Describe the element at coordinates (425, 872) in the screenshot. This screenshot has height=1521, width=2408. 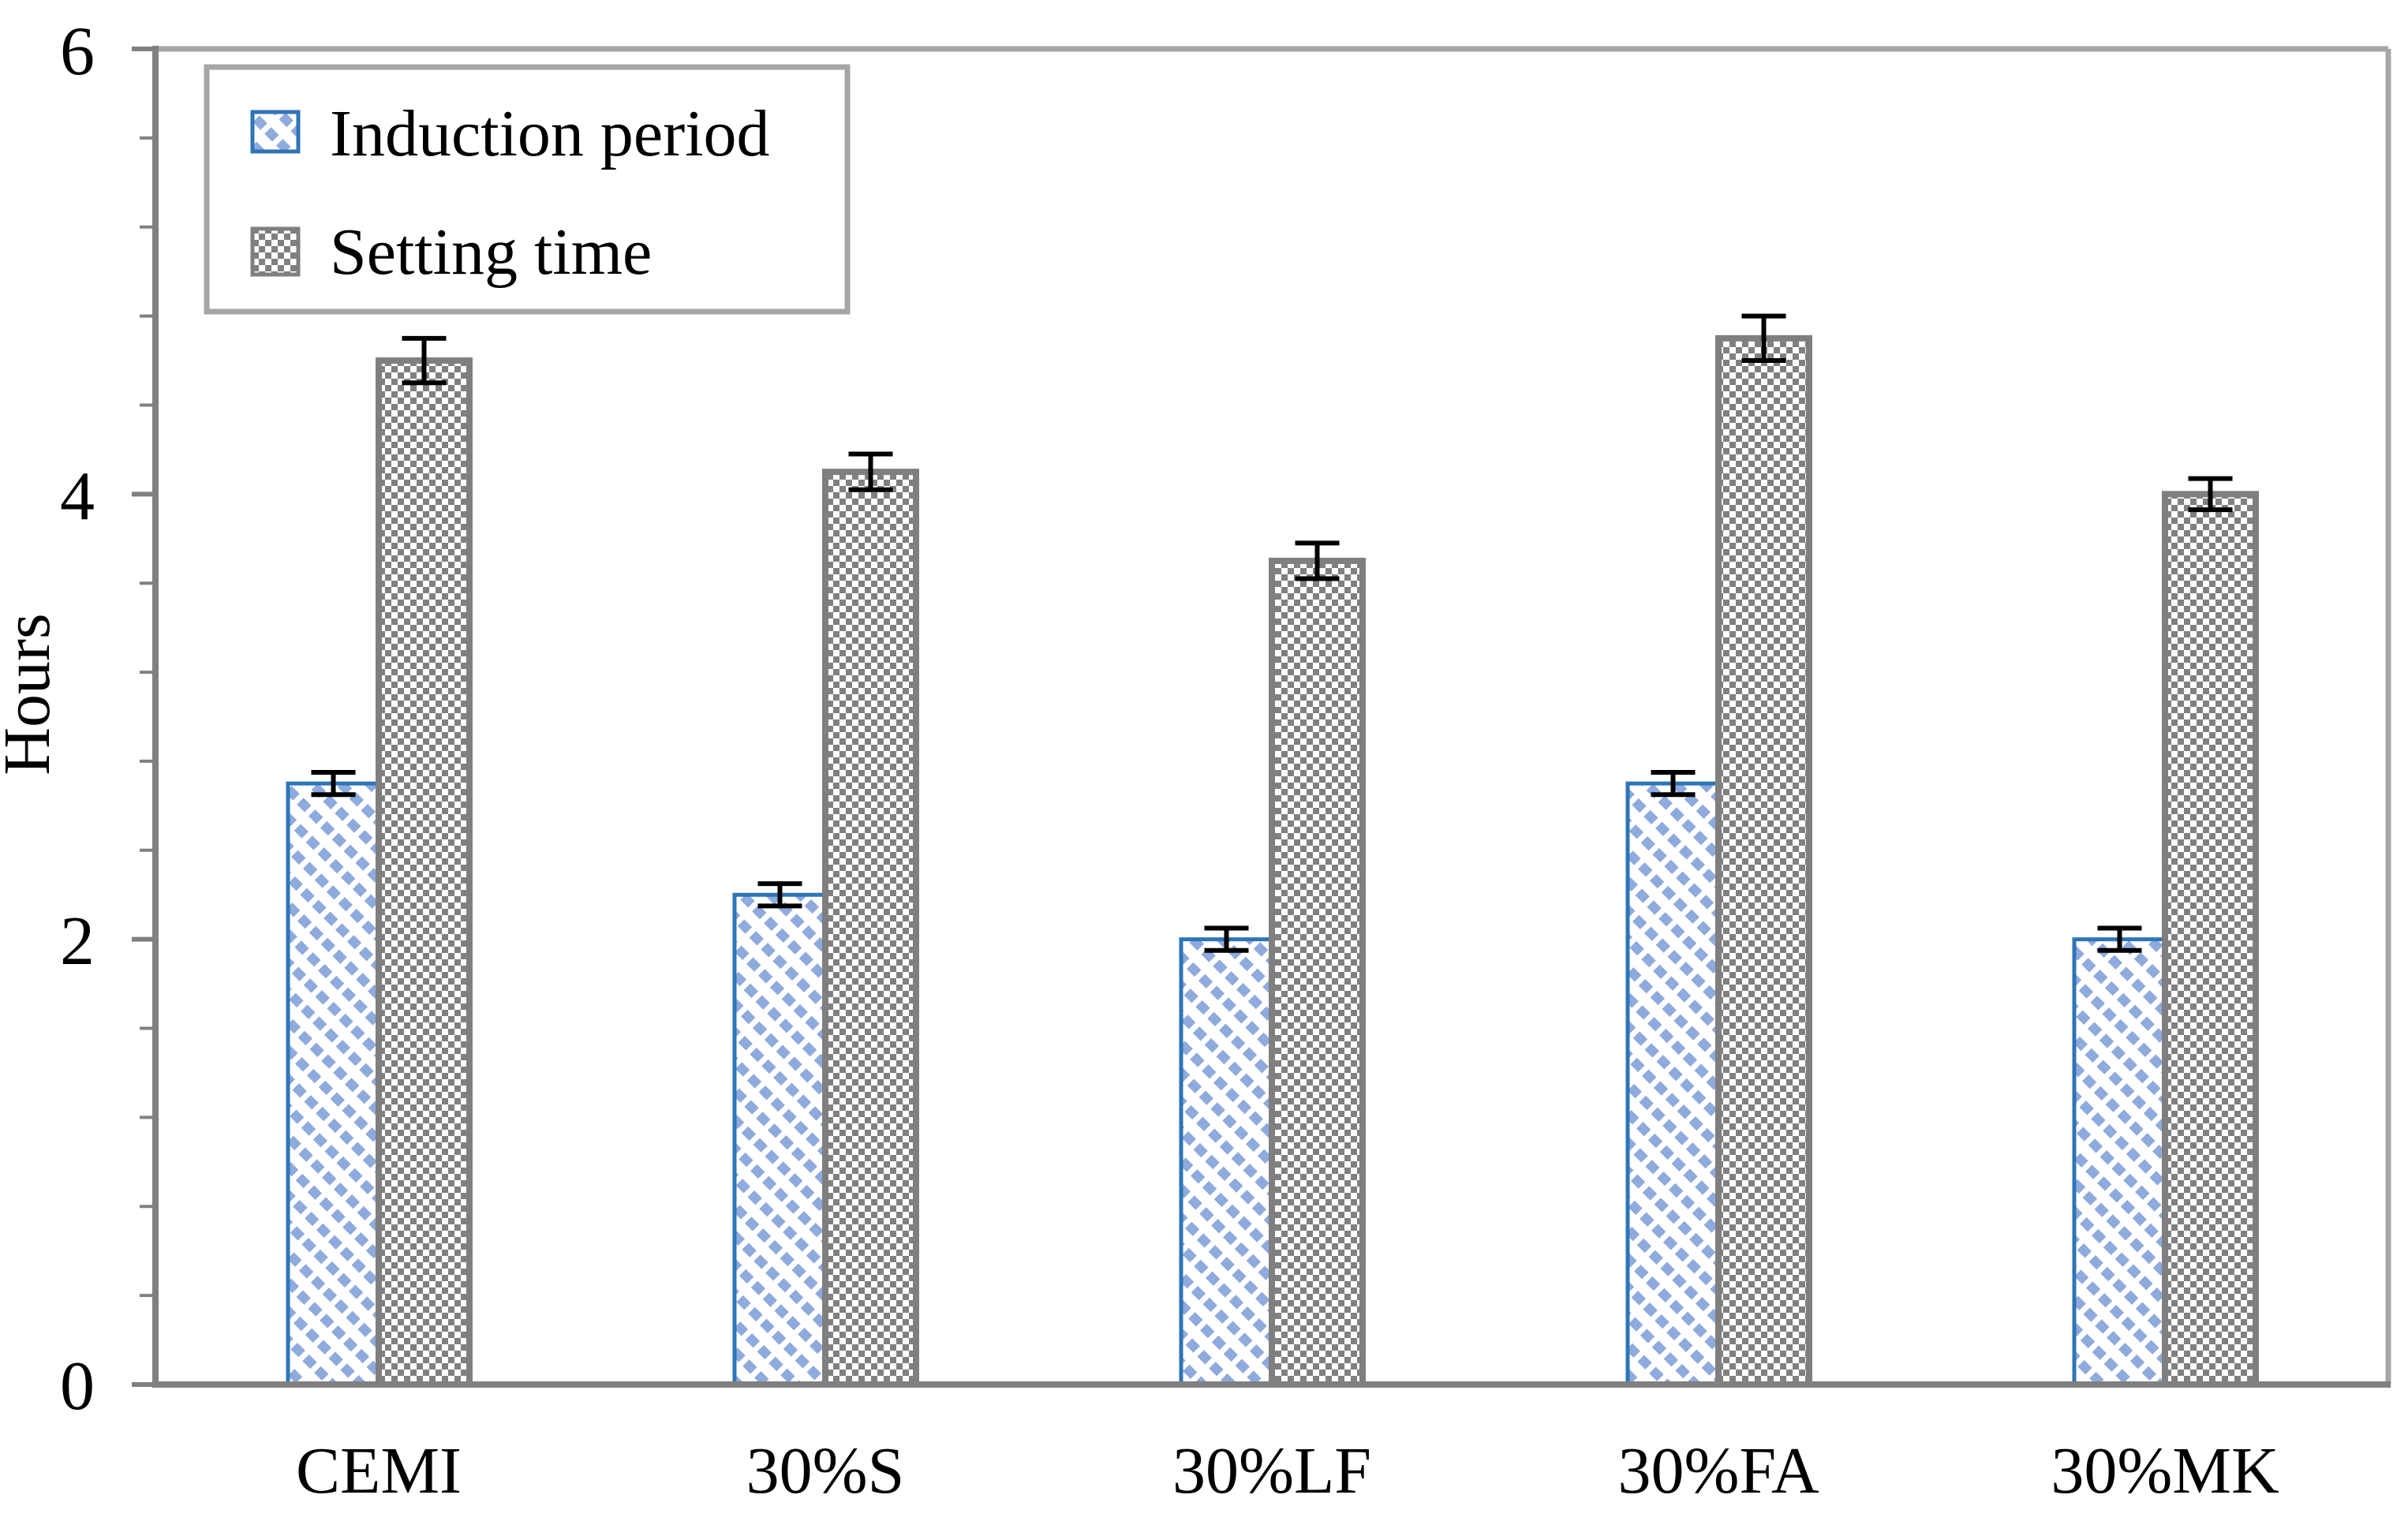
I see `bar-setting-time-CEMI` at that location.